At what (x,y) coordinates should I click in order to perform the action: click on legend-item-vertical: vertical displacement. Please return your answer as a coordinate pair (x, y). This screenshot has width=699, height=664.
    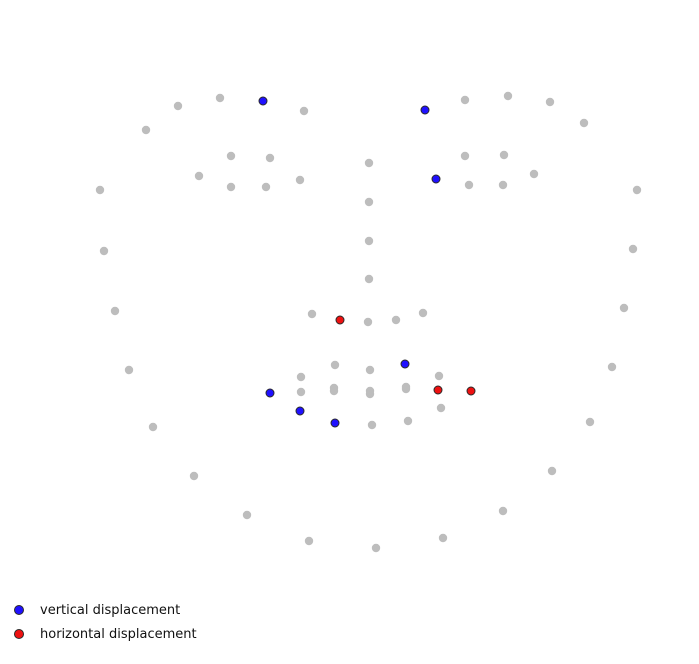
    Looking at the image, I should click on (105, 610).